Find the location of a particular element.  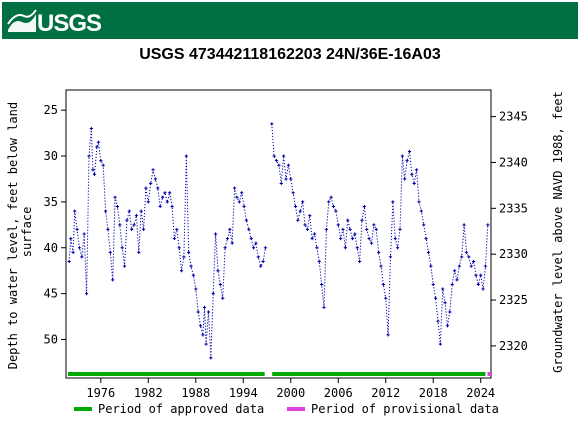

y-left-tick-label: 25 is located at coordinates (51, 110).